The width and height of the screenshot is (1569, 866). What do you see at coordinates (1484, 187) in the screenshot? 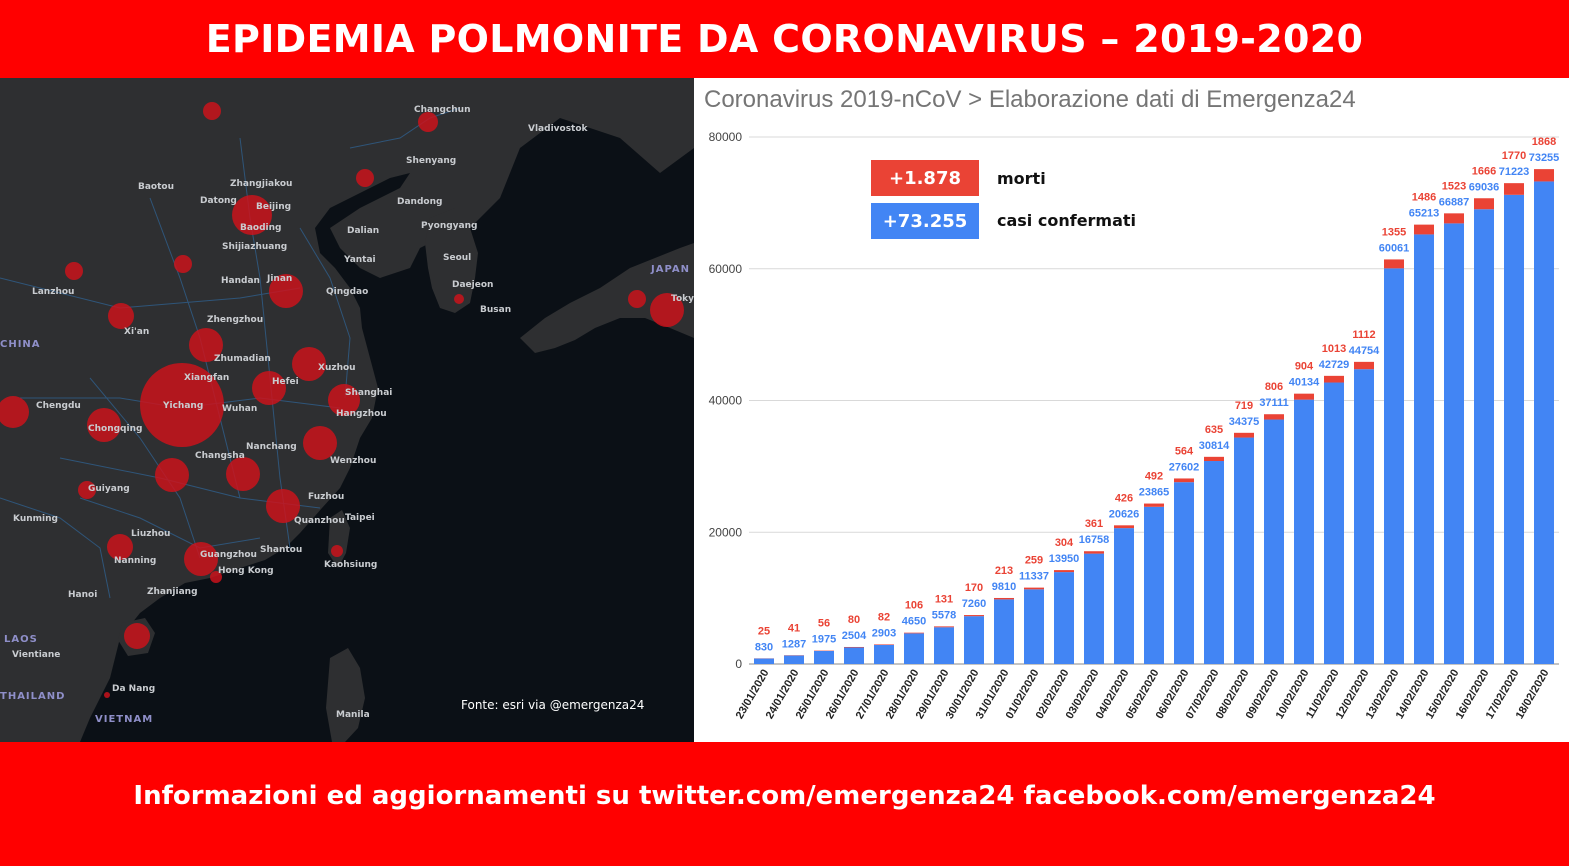
I see `data-label-cases: 69036` at bounding box center [1484, 187].